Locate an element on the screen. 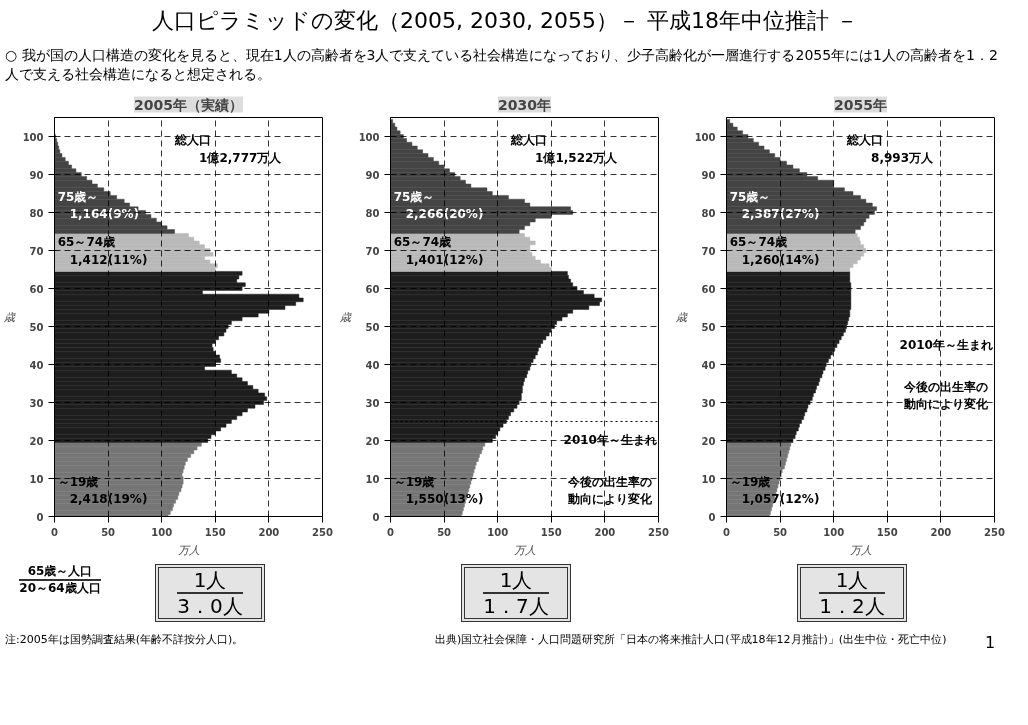 The image size is (1028, 725). chart-title: 2055年 is located at coordinates (860, 104).